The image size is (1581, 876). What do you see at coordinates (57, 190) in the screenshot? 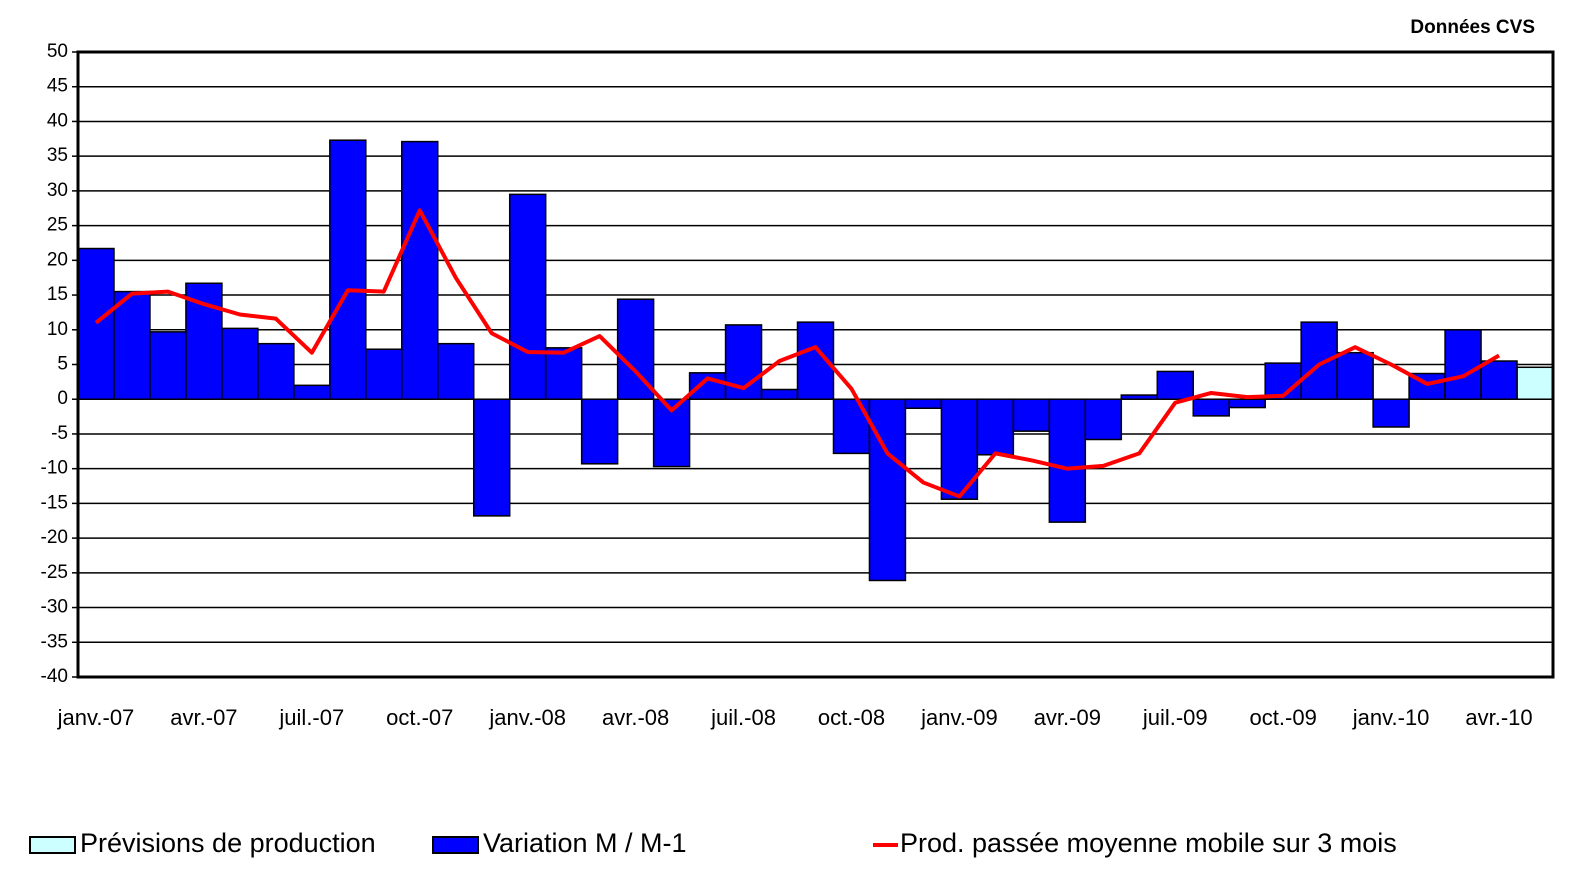
I see `y-tick-label: 30` at bounding box center [57, 190].